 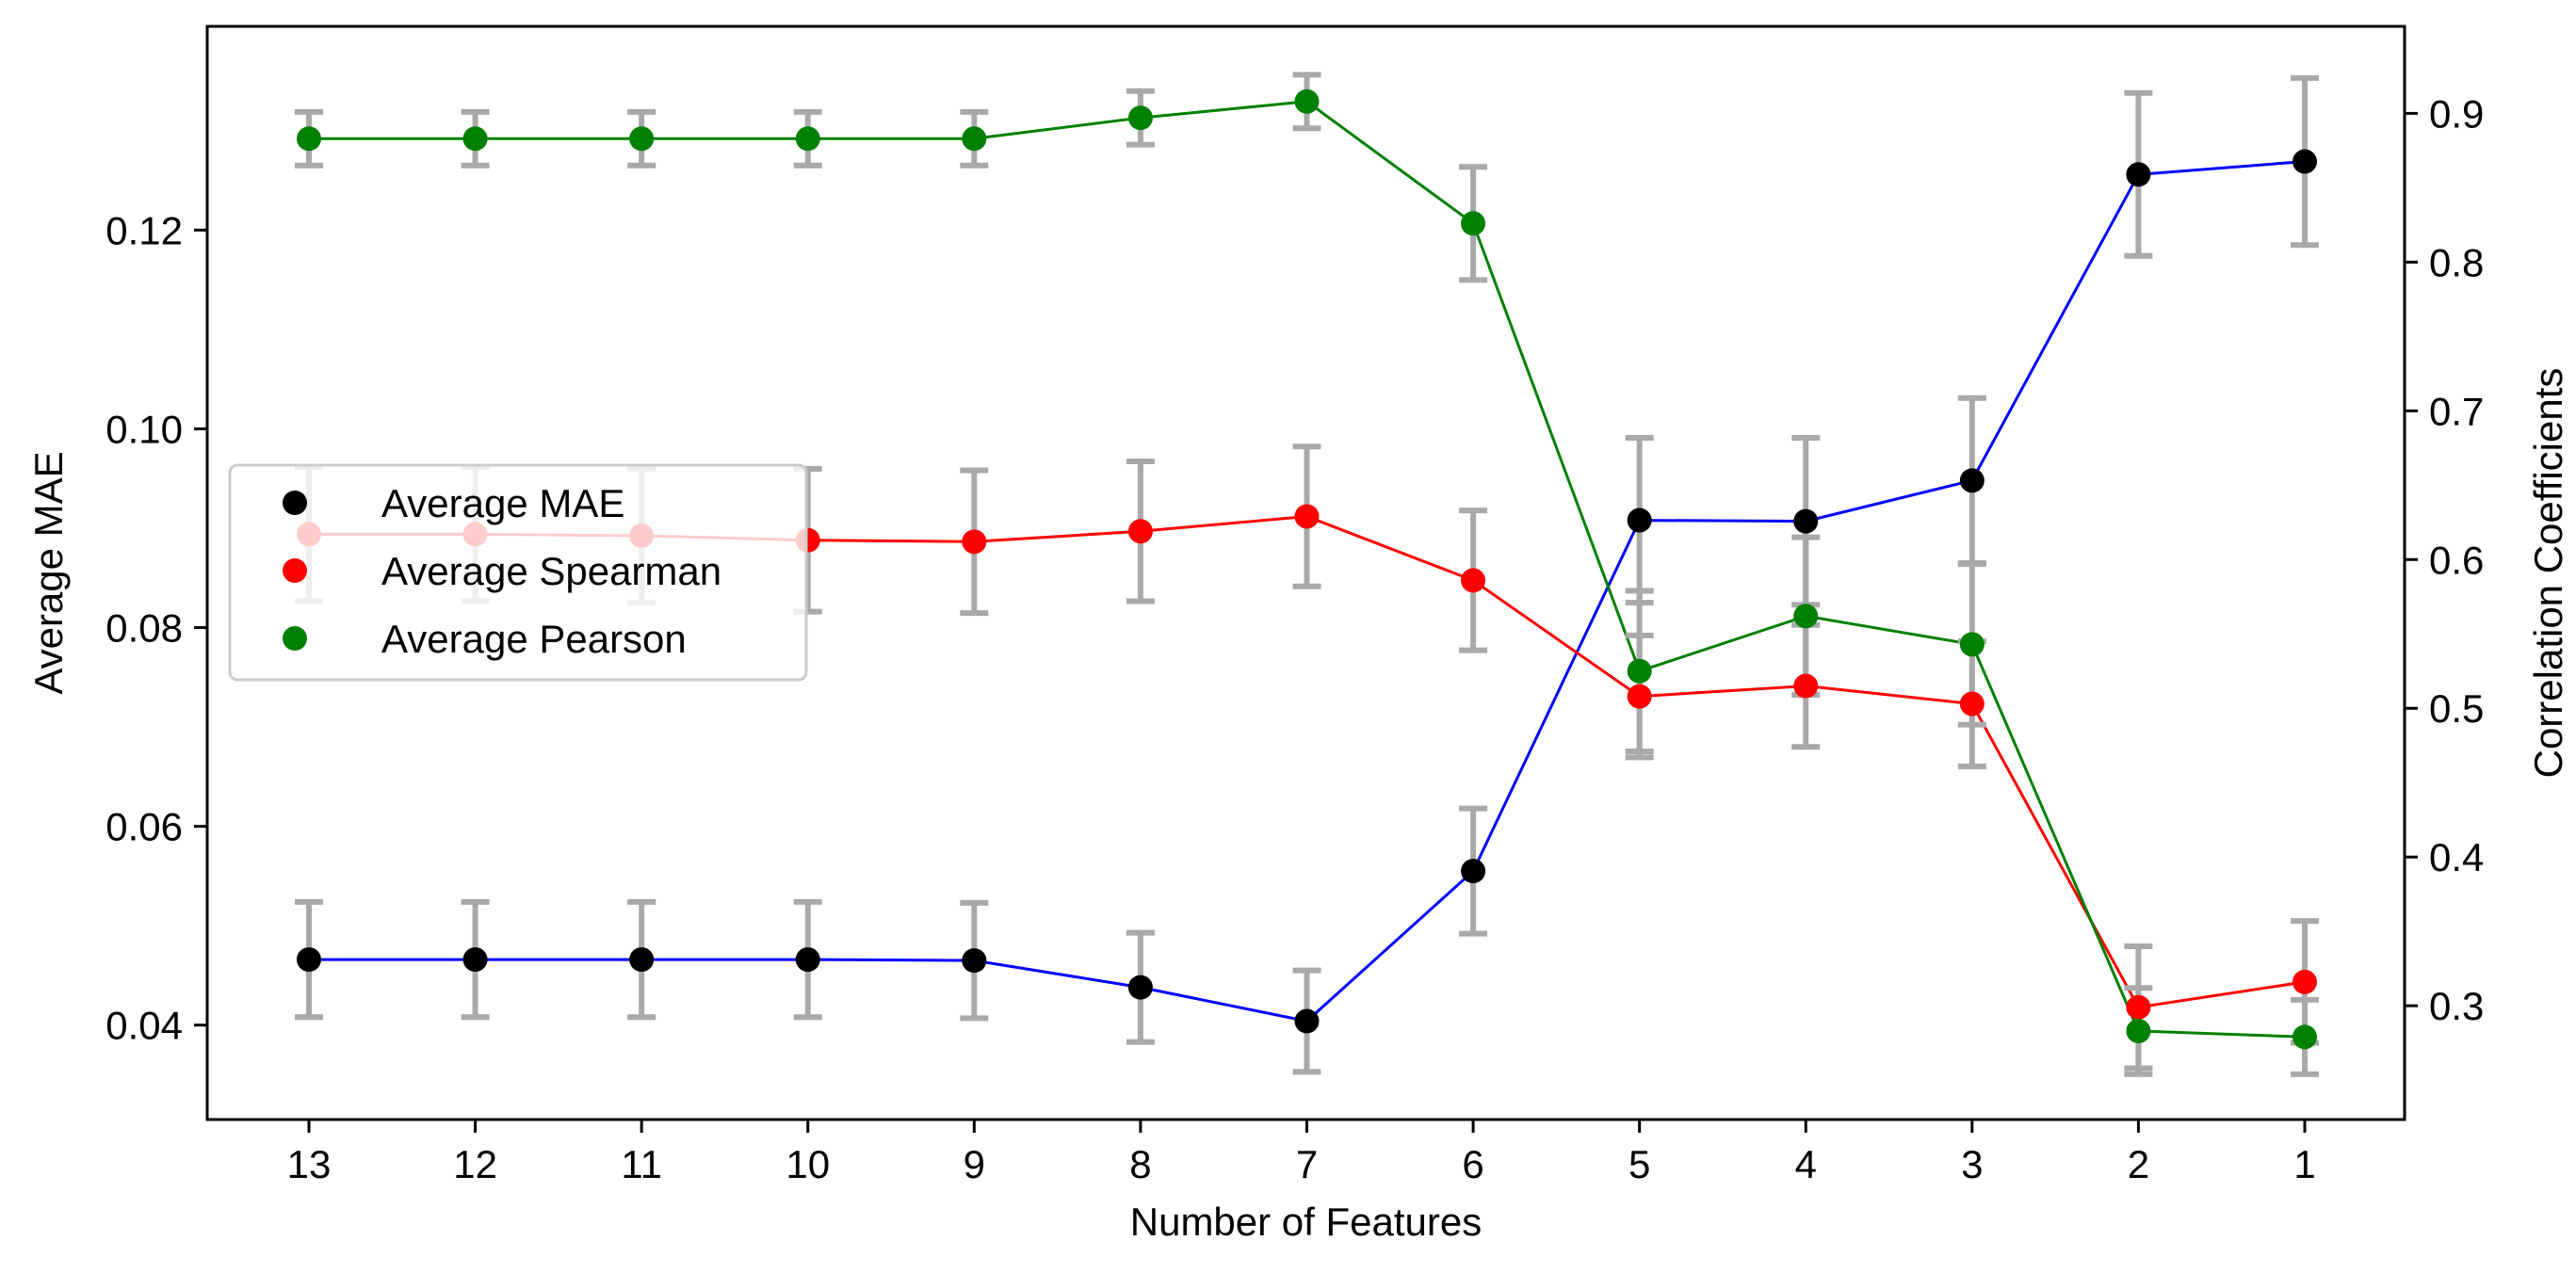 I want to click on legend-label: Average Pearson, so click(x=534, y=639).